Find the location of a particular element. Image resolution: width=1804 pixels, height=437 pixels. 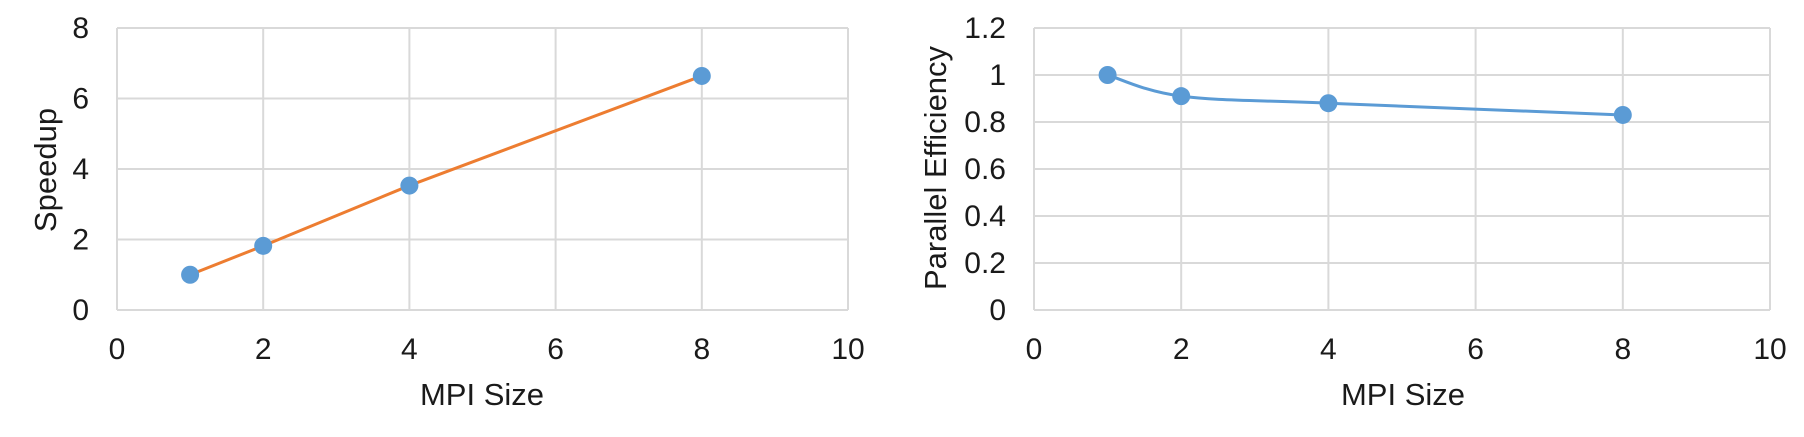

efficiency-x-axis-label: MPI Size is located at coordinates (1403, 394).